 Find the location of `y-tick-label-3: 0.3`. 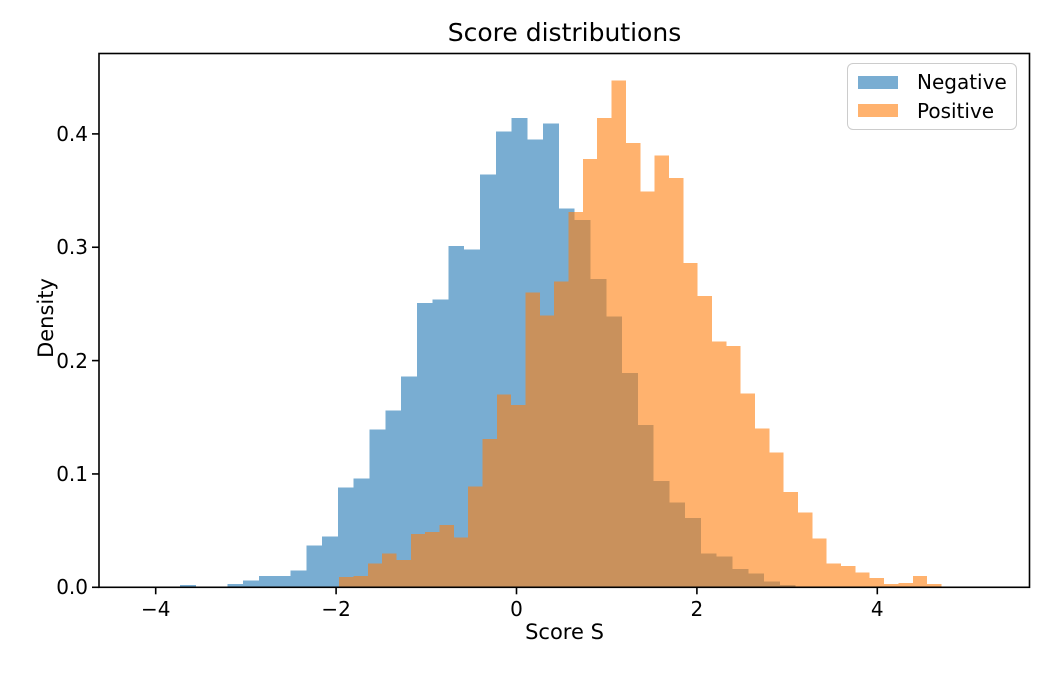

y-tick-label-3: 0.3 is located at coordinates (72, 247).